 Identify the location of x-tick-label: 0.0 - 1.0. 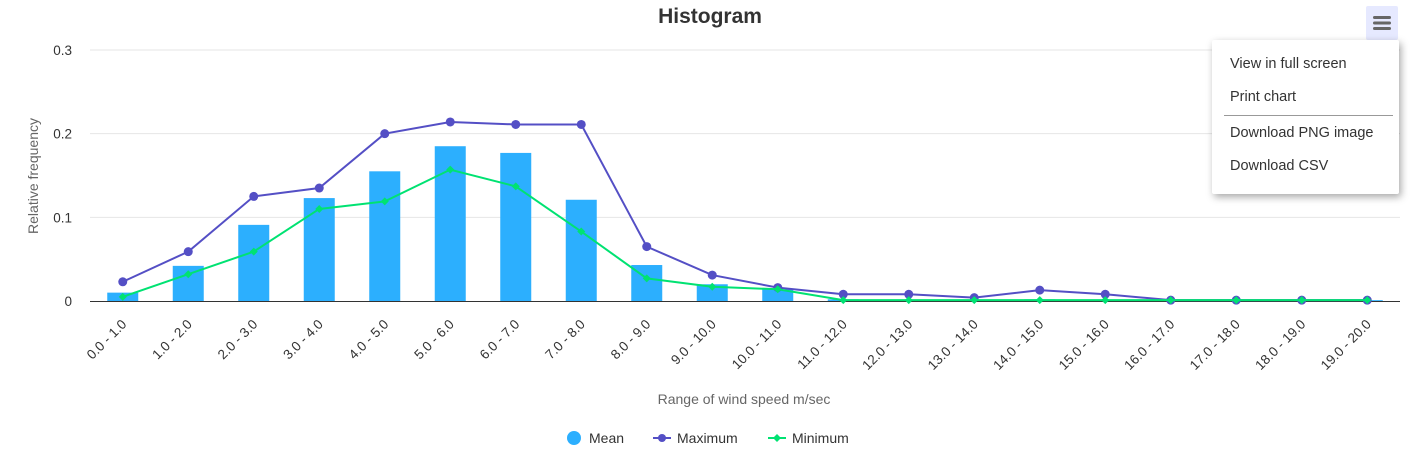
(107, 340).